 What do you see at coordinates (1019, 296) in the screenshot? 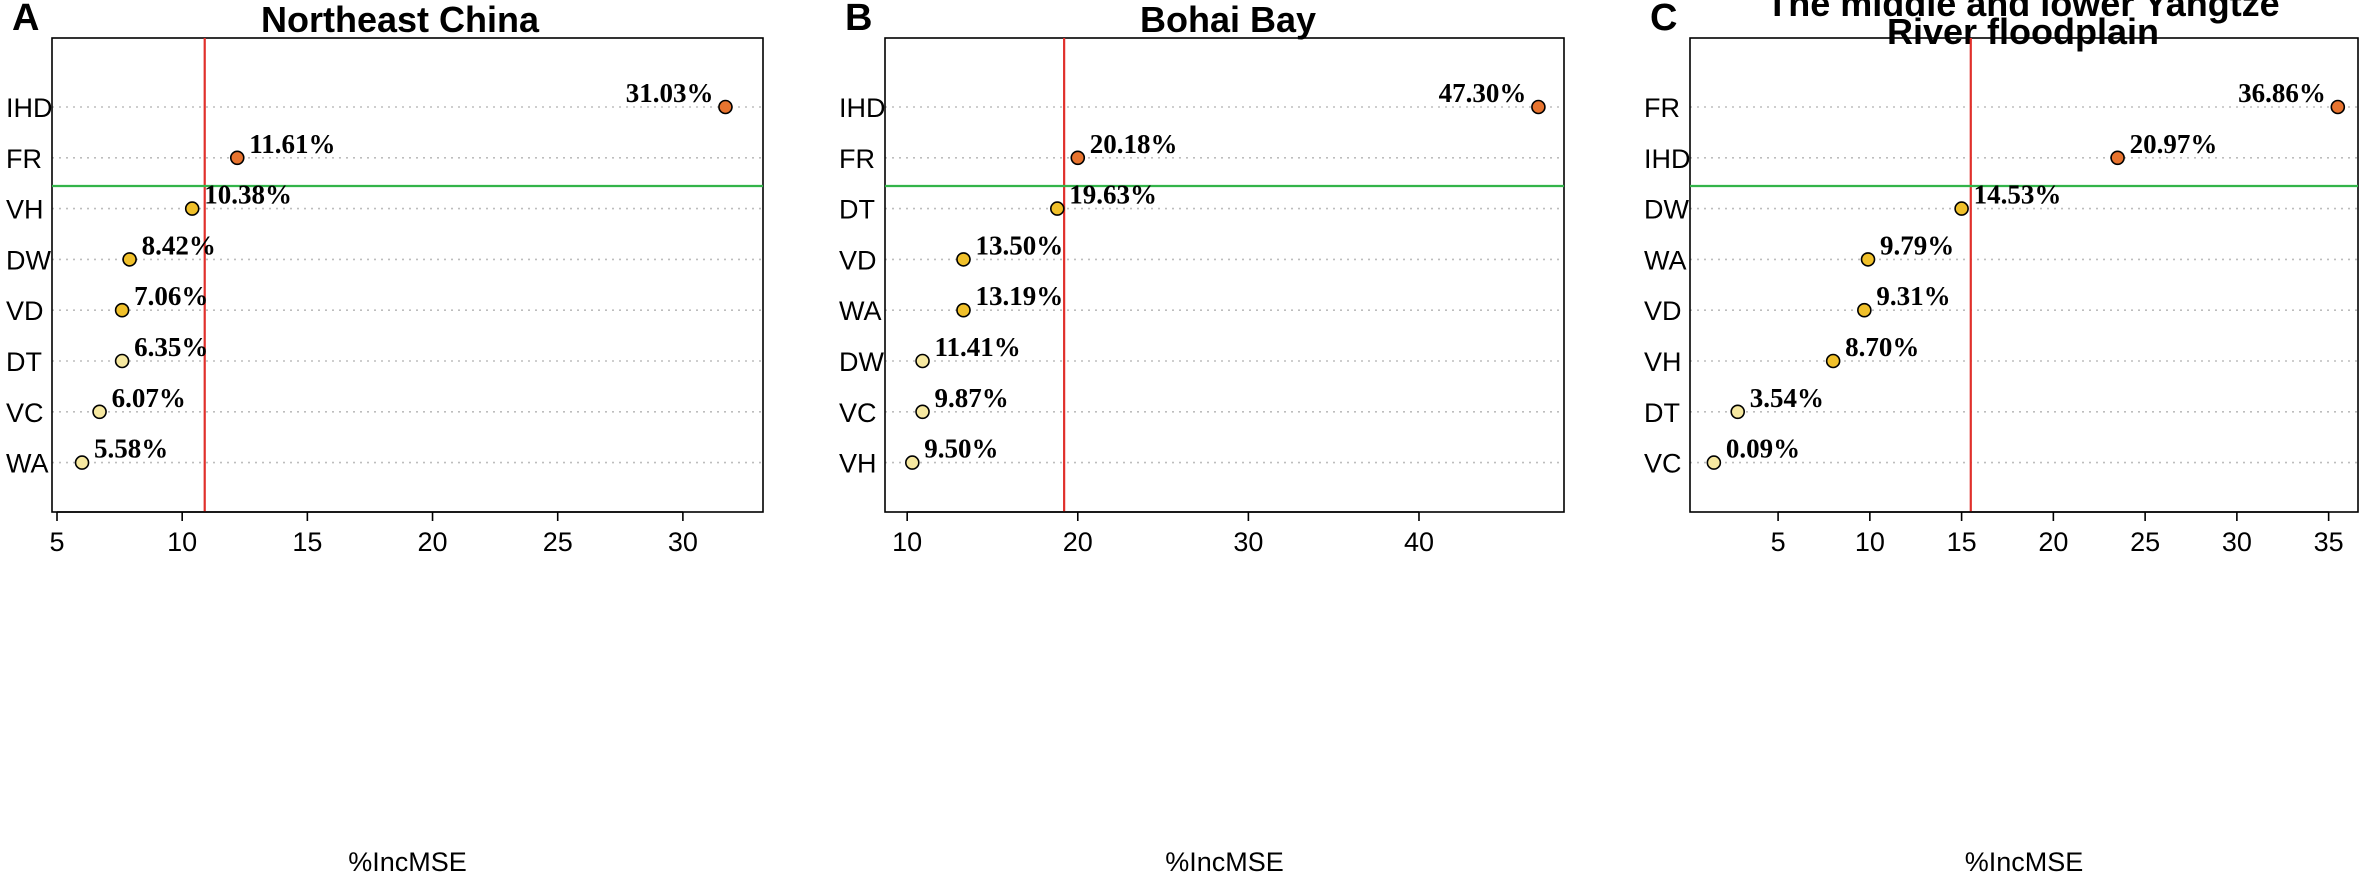
I see `data-label: 13.19%` at bounding box center [1019, 296].